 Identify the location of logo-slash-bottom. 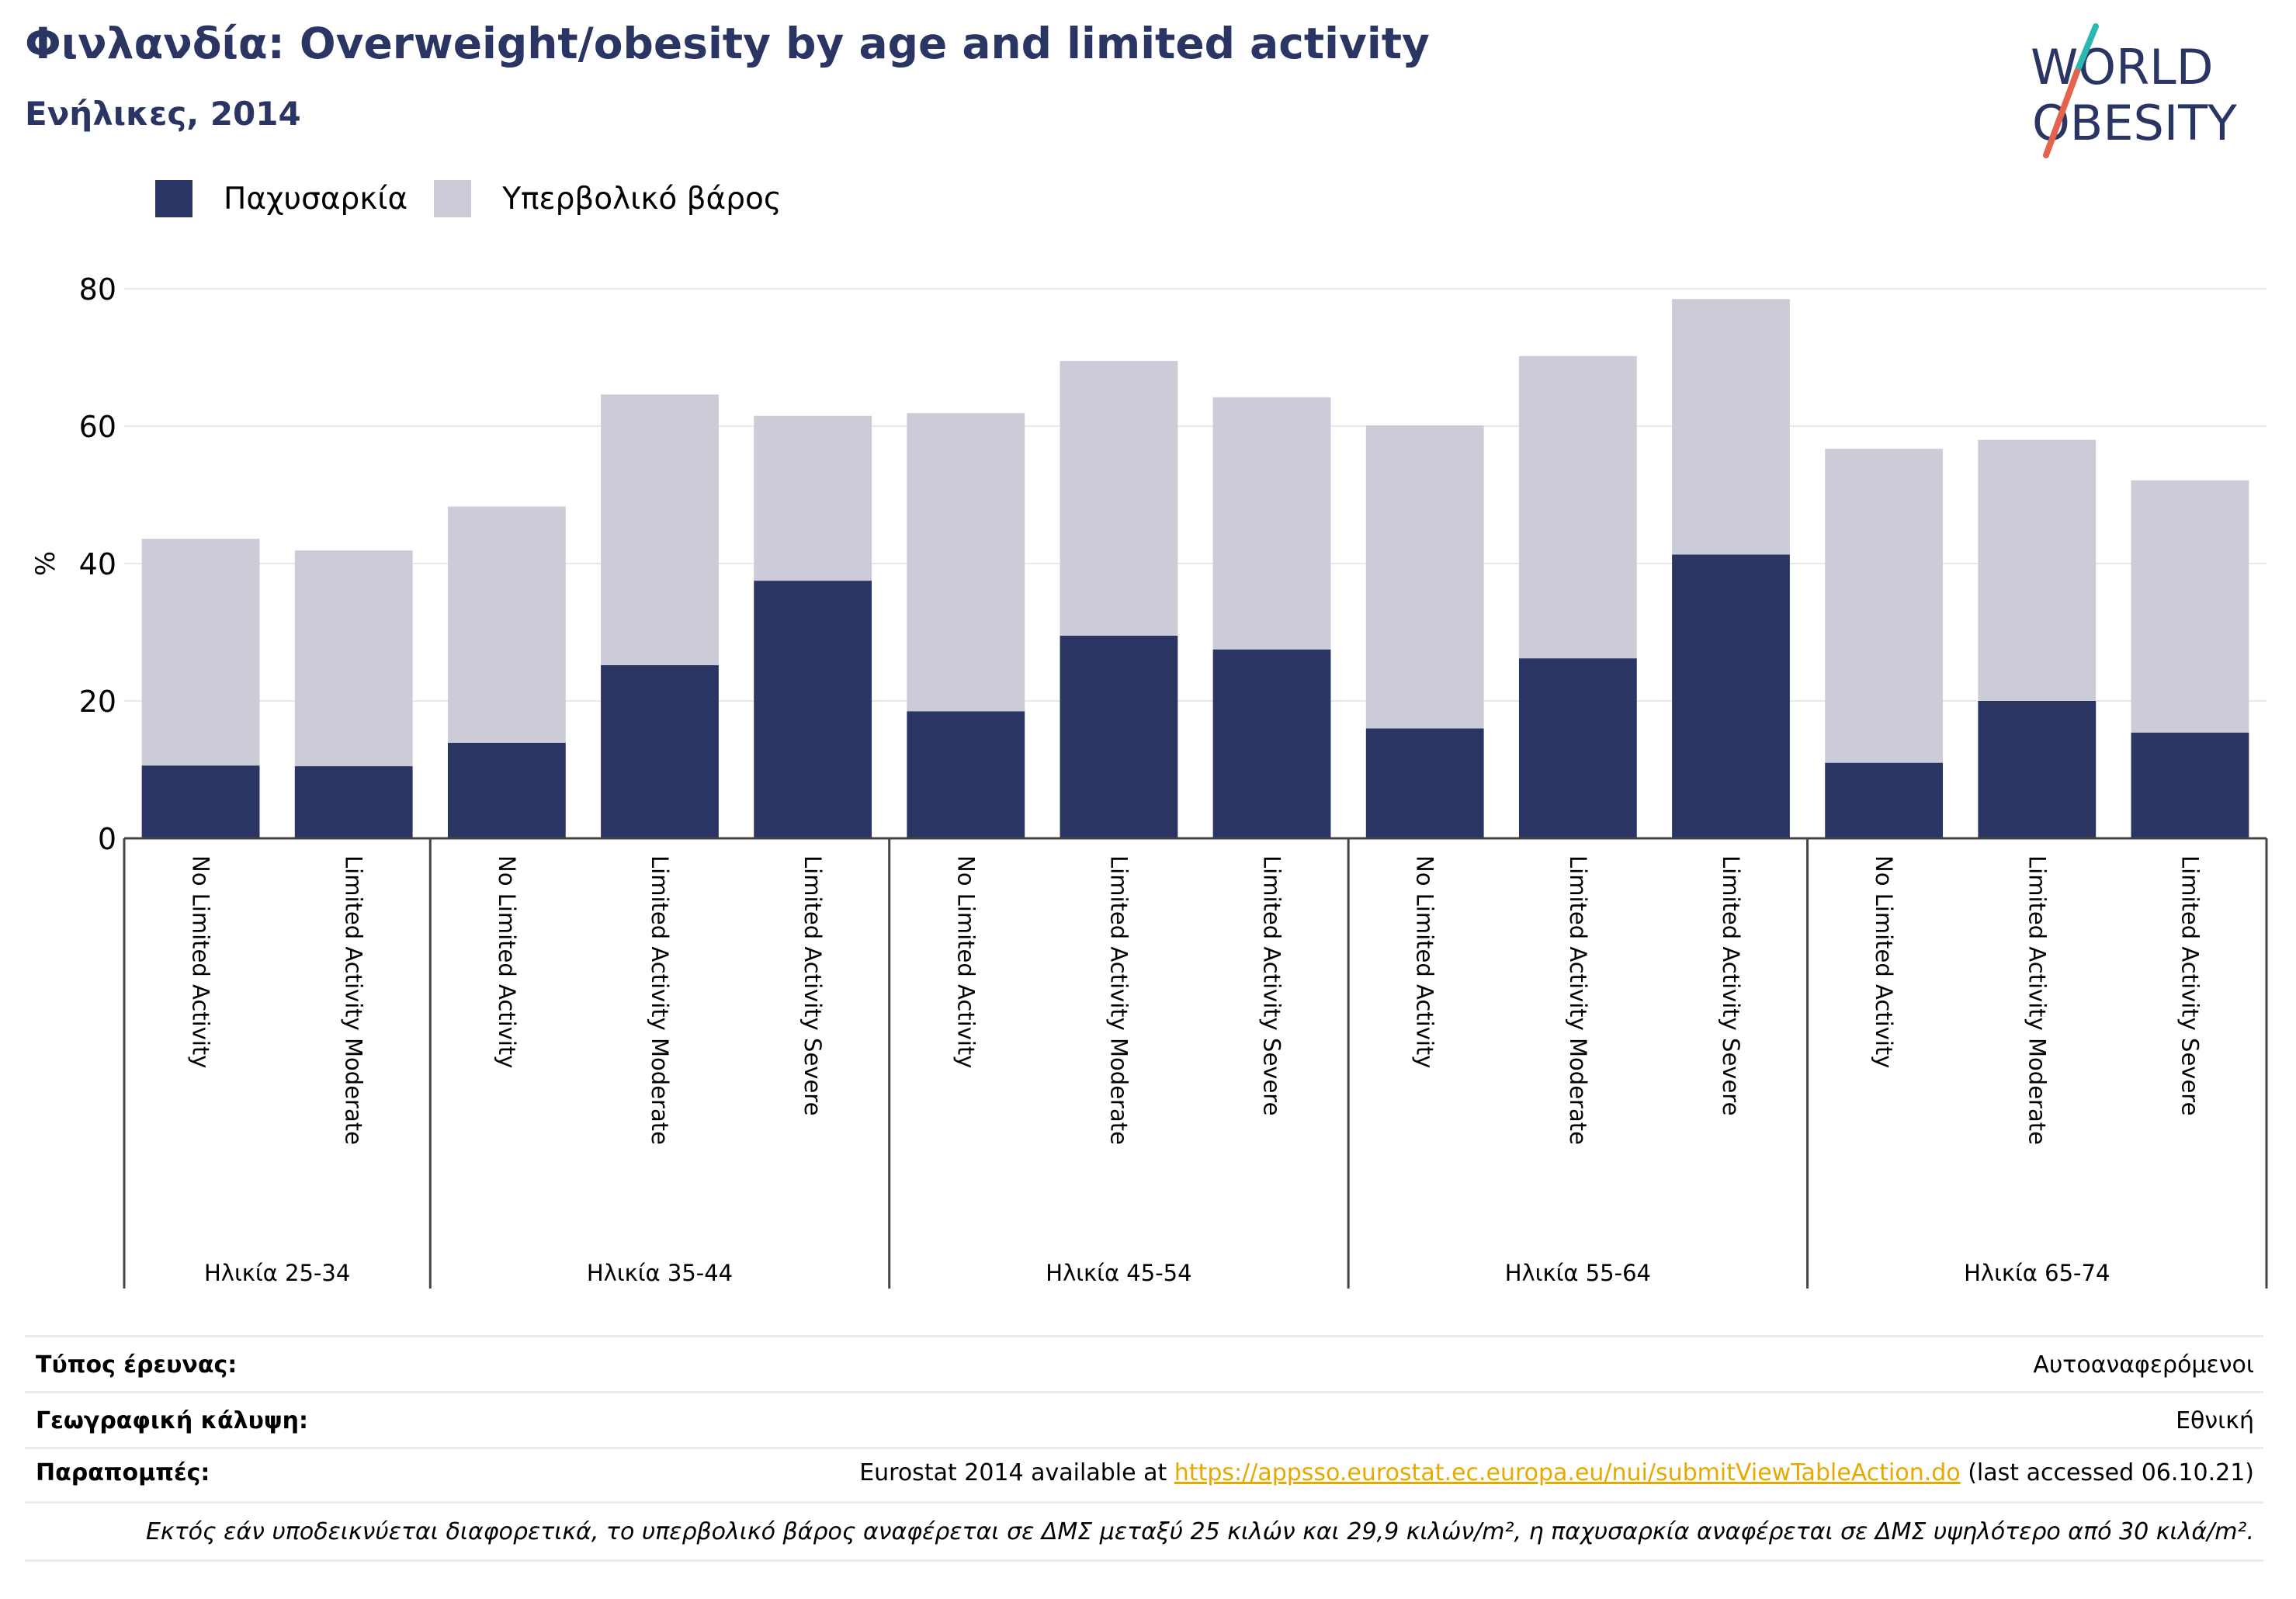
(2061, 113).